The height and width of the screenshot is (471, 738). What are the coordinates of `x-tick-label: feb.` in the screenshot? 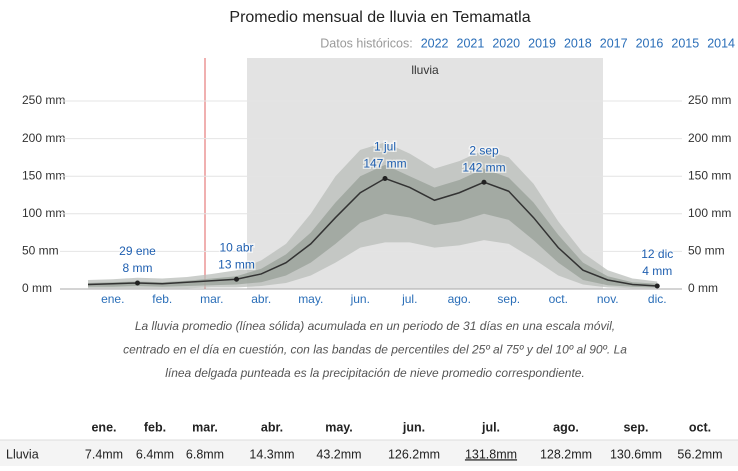 It's located at (162, 299).